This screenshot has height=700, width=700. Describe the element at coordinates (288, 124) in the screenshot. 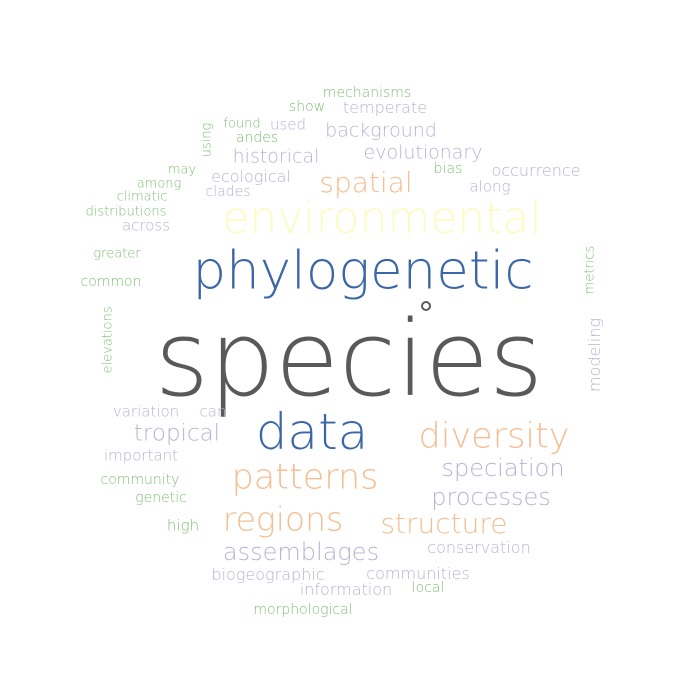

I see `word-used: used` at that location.